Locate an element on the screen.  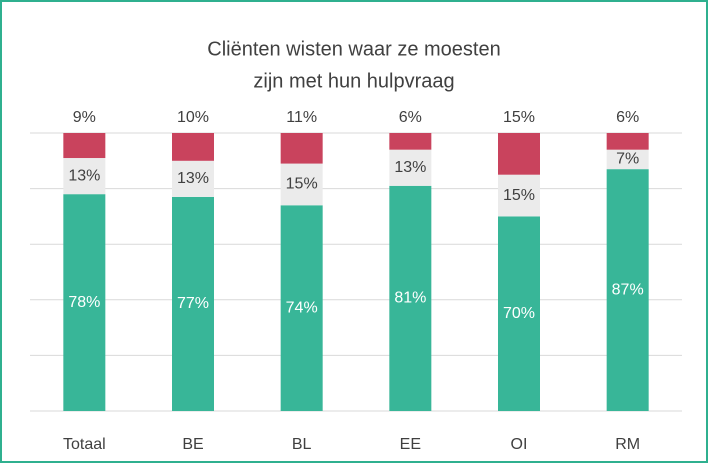
data-label: 70% is located at coordinates (519, 313).